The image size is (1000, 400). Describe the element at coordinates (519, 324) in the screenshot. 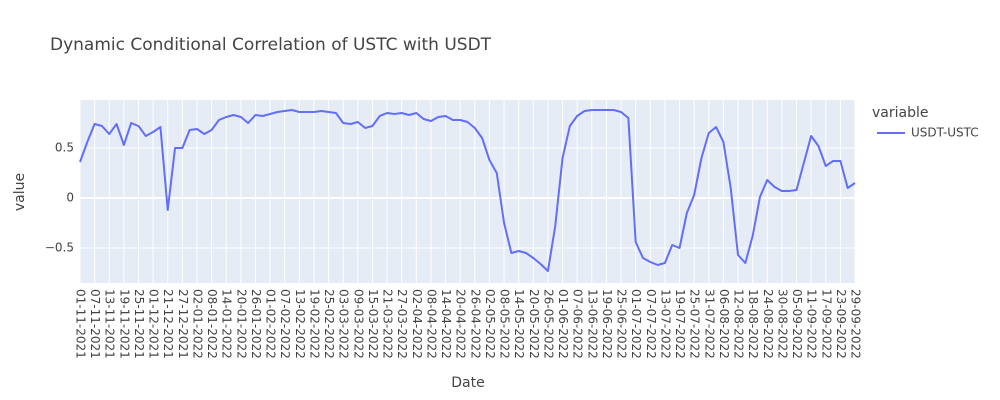

I see `x-tick-label: 14-05-2022` at that location.